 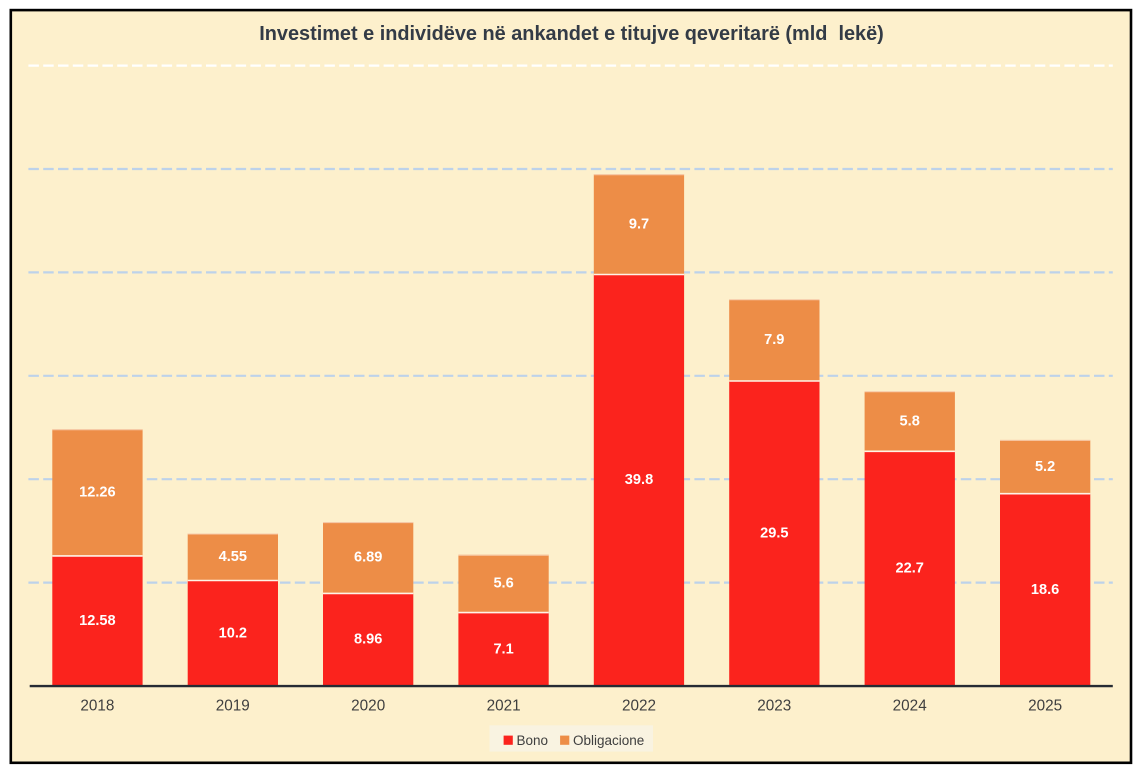 What do you see at coordinates (639, 706) in the screenshot?
I see `svg-text: 2022` at bounding box center [639, 706].